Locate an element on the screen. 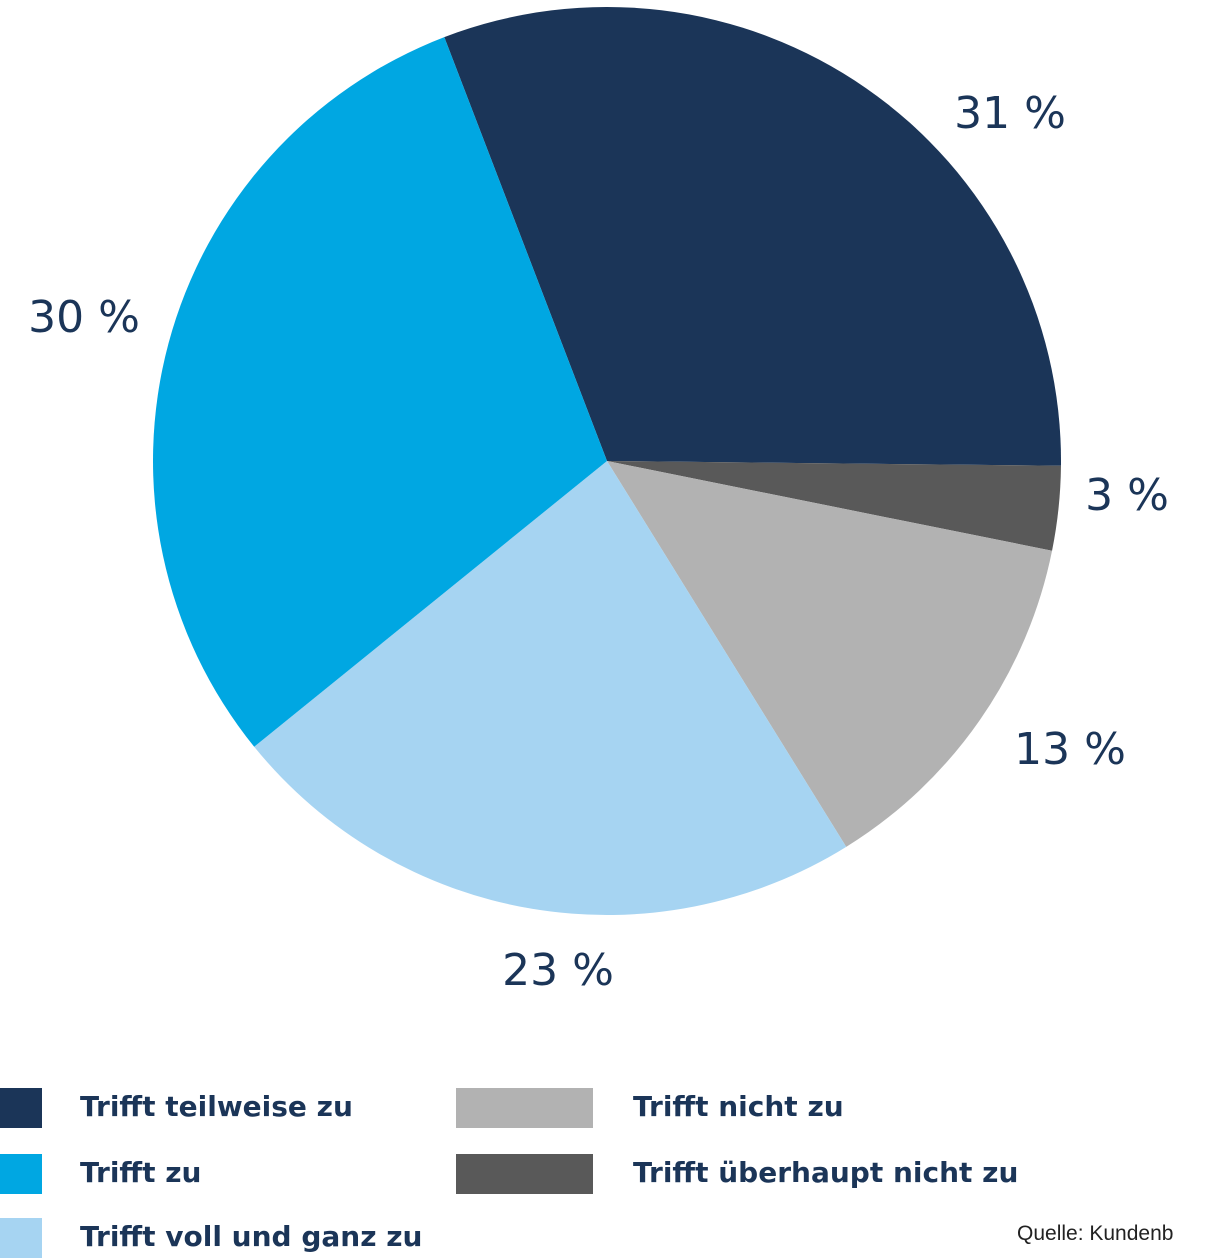 The width and height of the screenshot is (1205, 1258). legend-item-trifft-voll-und-ganz-zu: Trifft voll und ganz zu is located at coordinates (211, 1238).